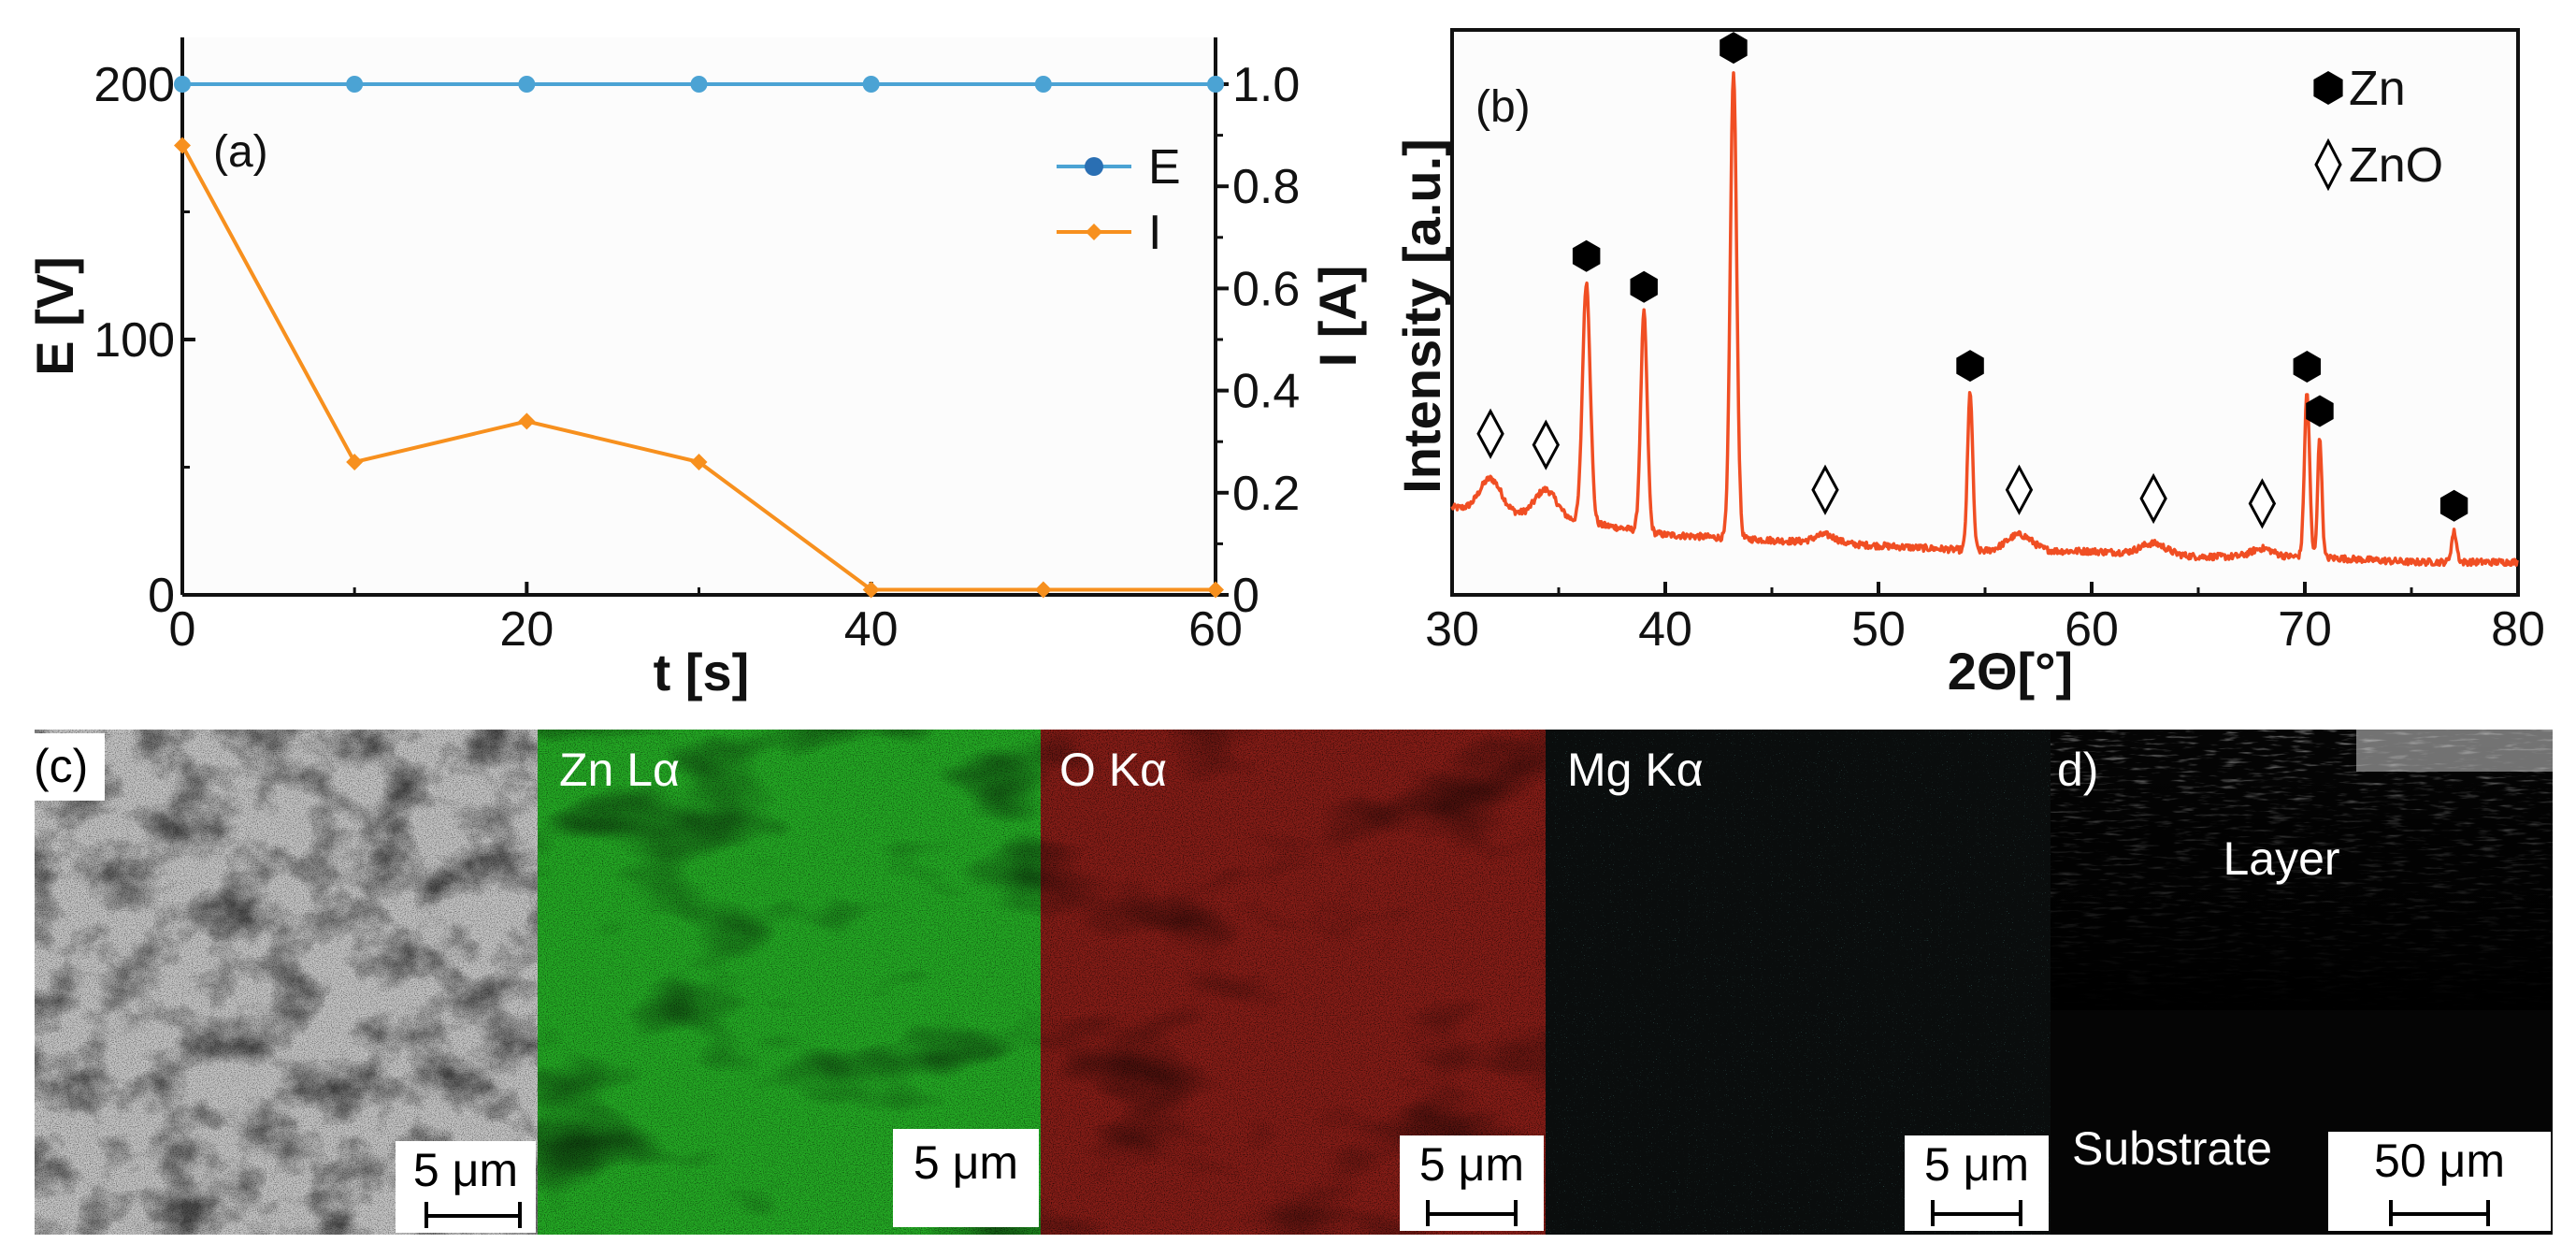 The height and width of the screenshot is (1258, 2576). What do you see at coordinates (2302, 982) in the screenshot?
I see `cross-section-tile` at bounding box center [2302, 982].